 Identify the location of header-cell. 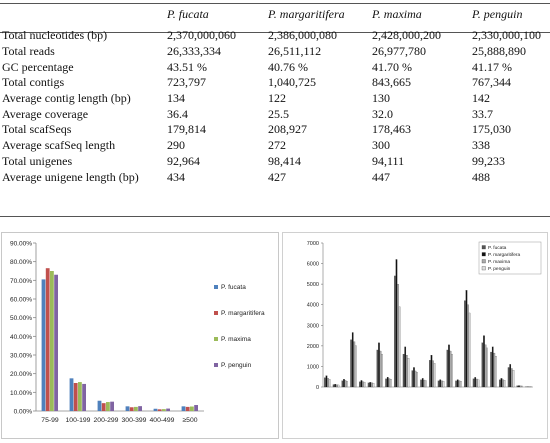
(83, 14).